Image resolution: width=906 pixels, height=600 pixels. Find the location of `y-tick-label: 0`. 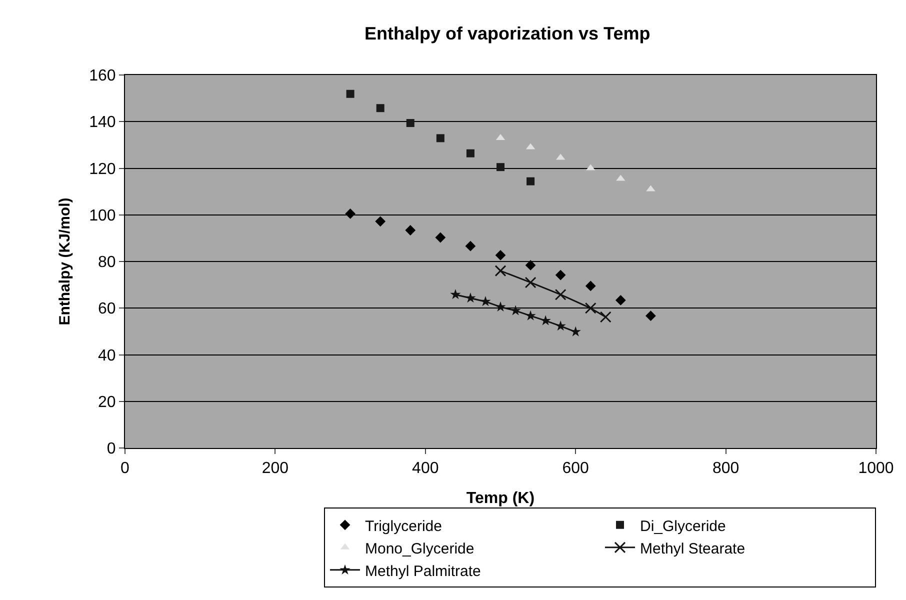

y-tick-label: 0 is located at coordinates (111, 449).